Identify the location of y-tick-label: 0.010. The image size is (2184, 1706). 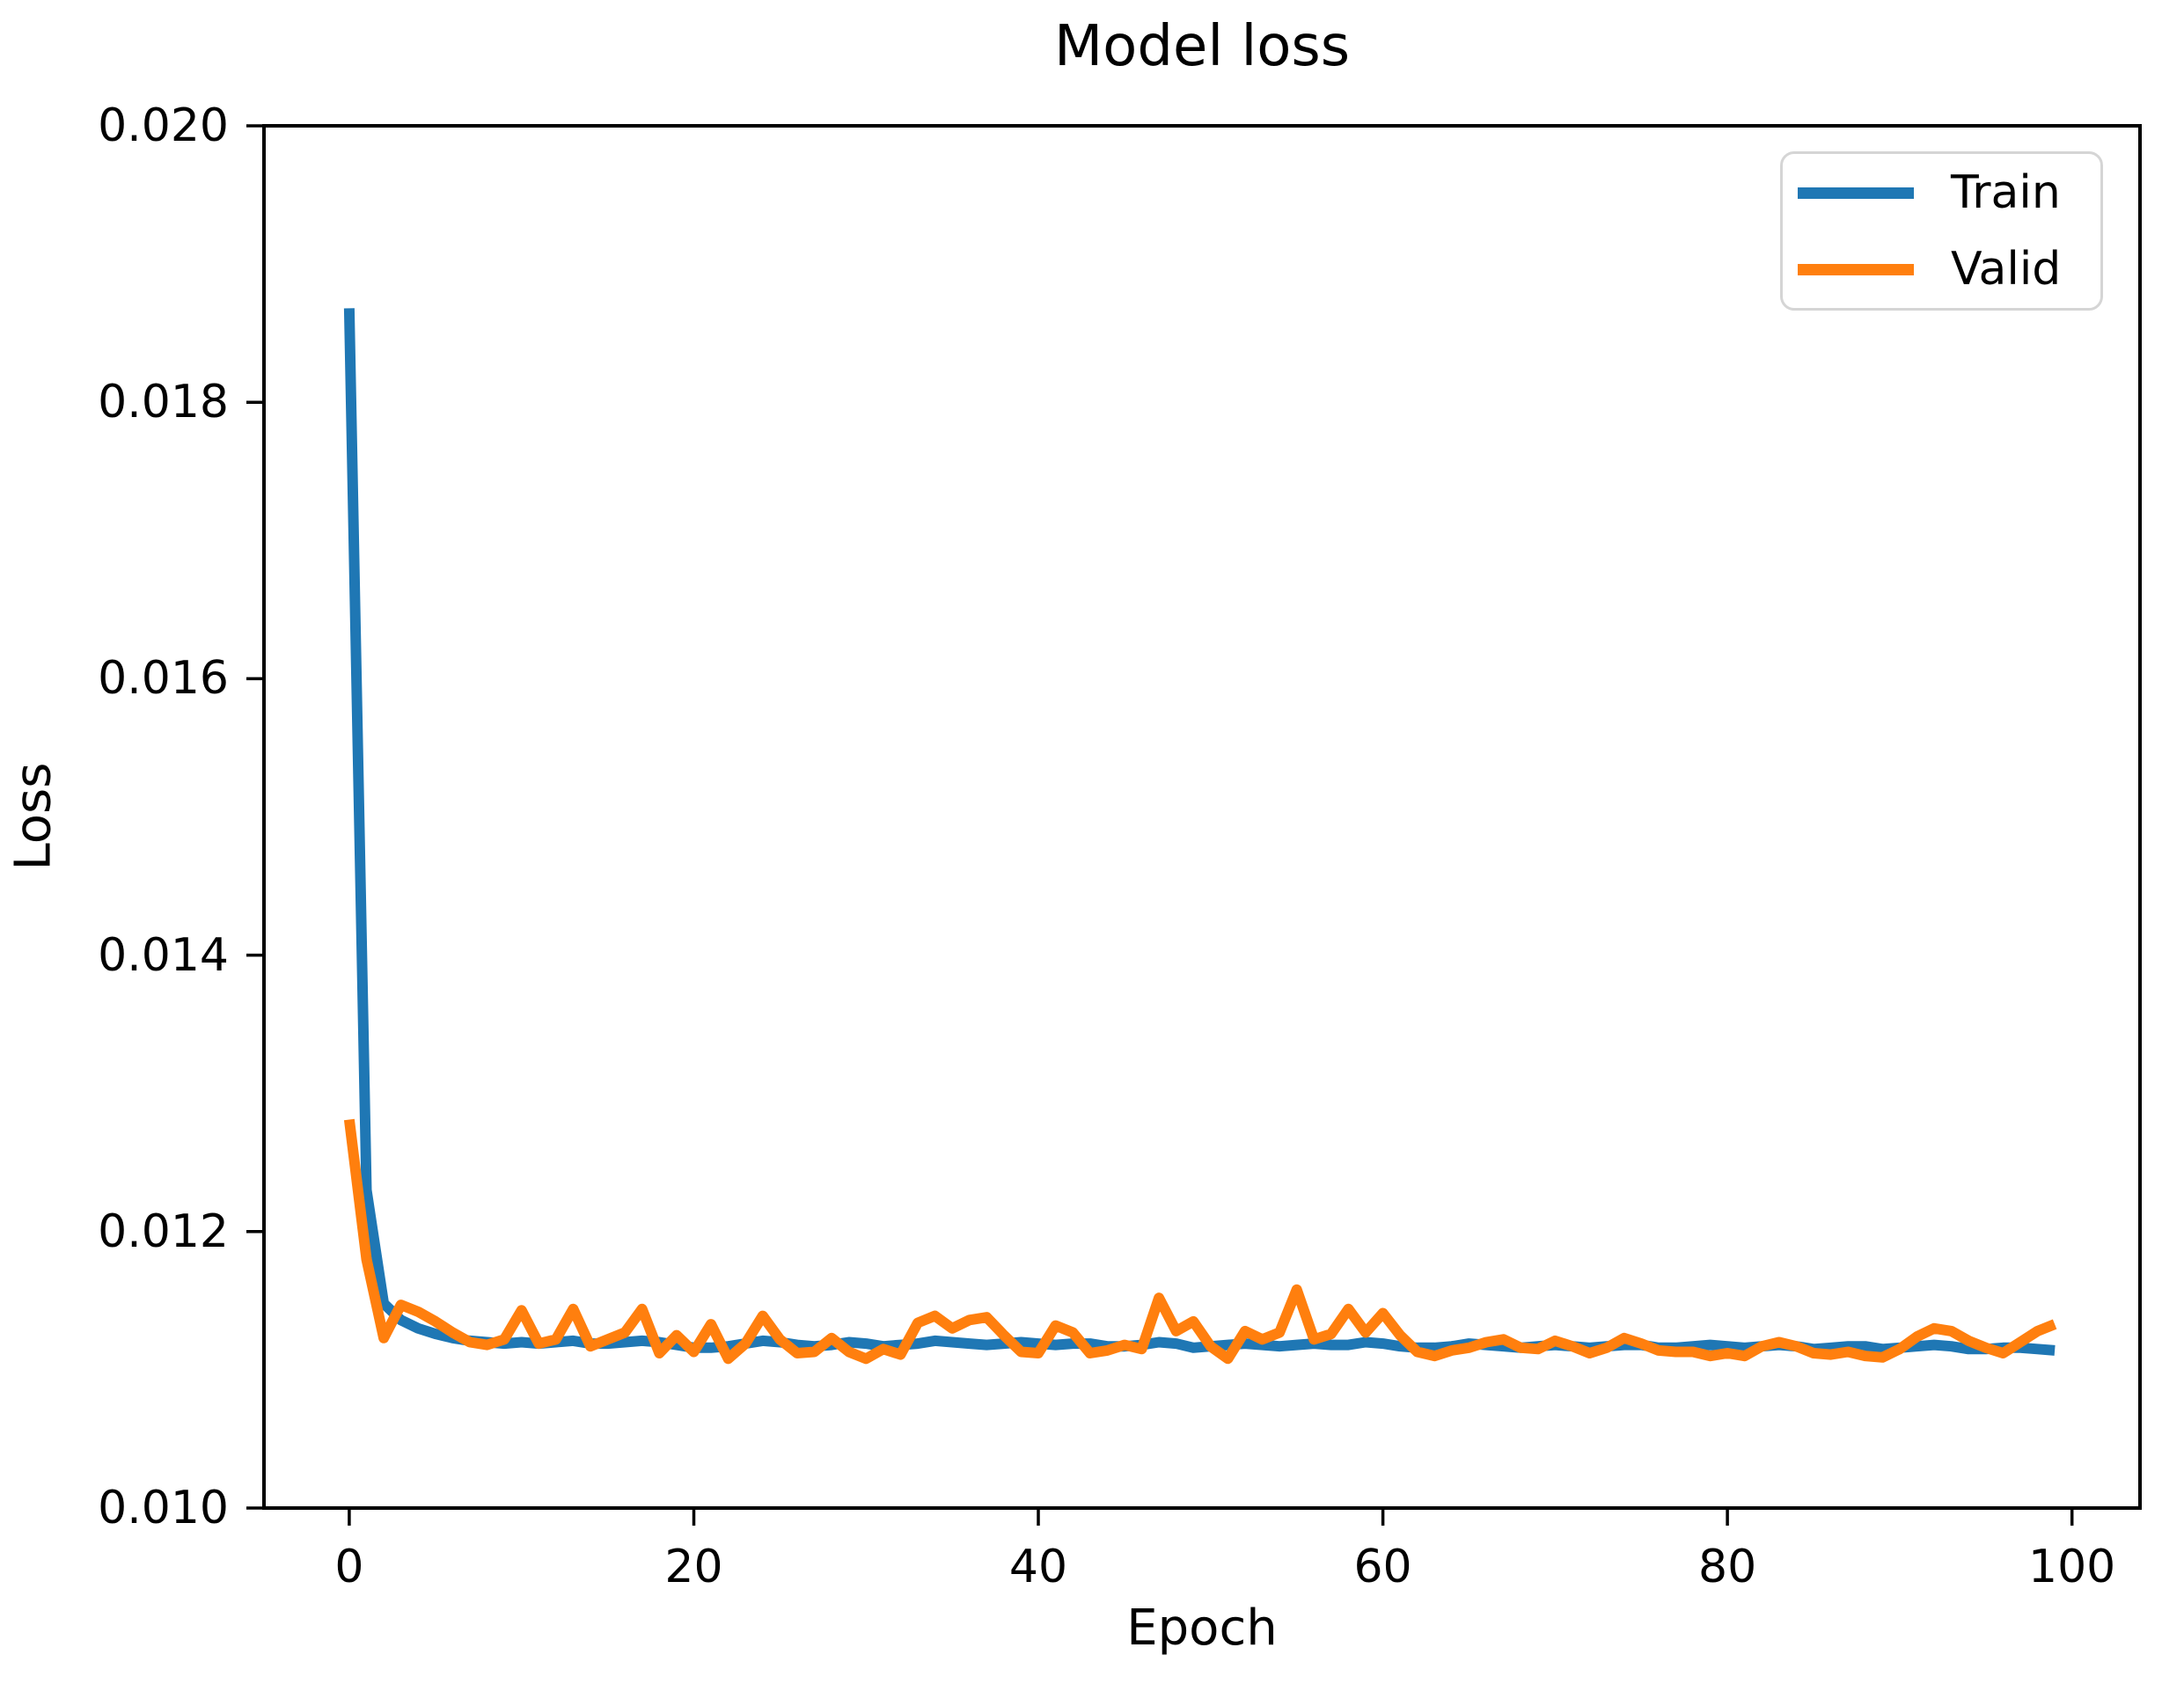
(163, 1508).